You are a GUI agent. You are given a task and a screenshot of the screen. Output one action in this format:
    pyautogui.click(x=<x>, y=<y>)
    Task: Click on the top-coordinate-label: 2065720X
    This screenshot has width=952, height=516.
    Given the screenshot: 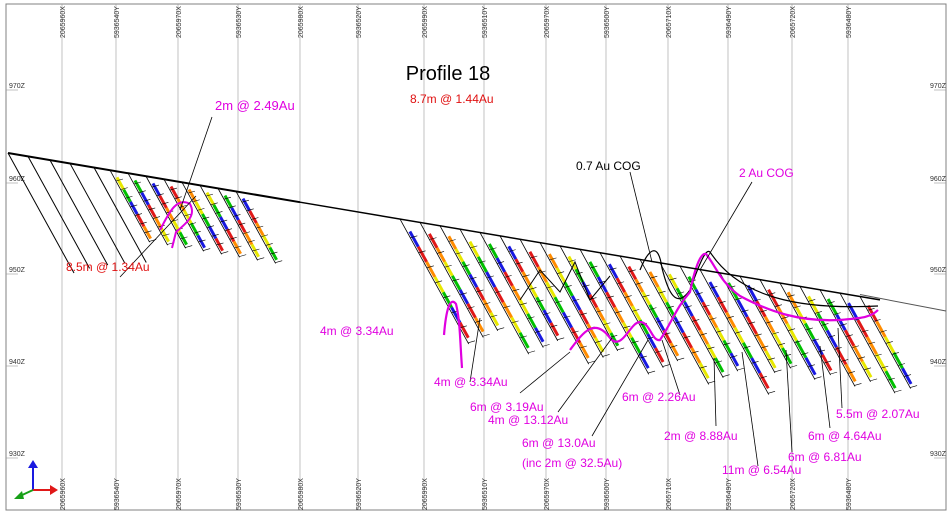 What is the action you would take?
    pyautogui.click(x=793, y=22)
    